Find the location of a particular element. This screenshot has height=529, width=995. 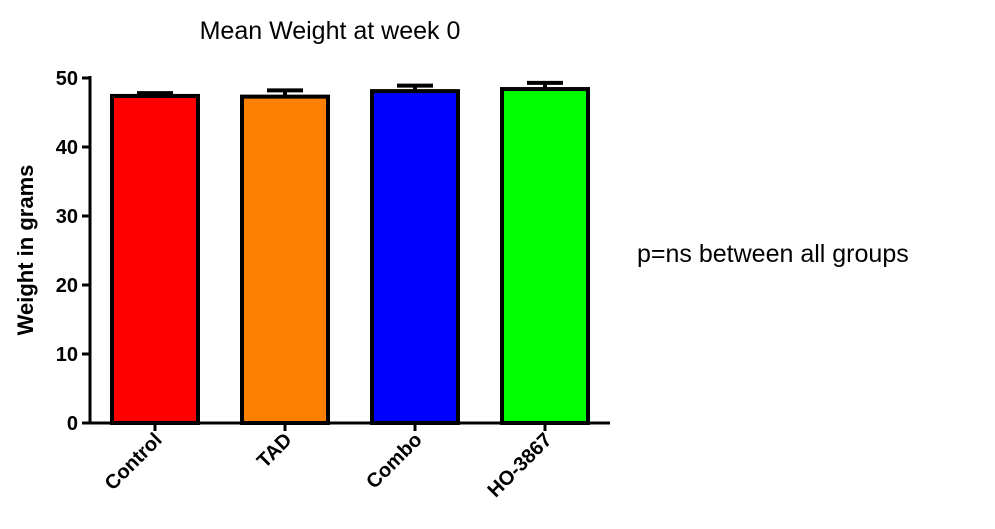

significance-note: p=ns between all groups is located at coordinates (773, 254).